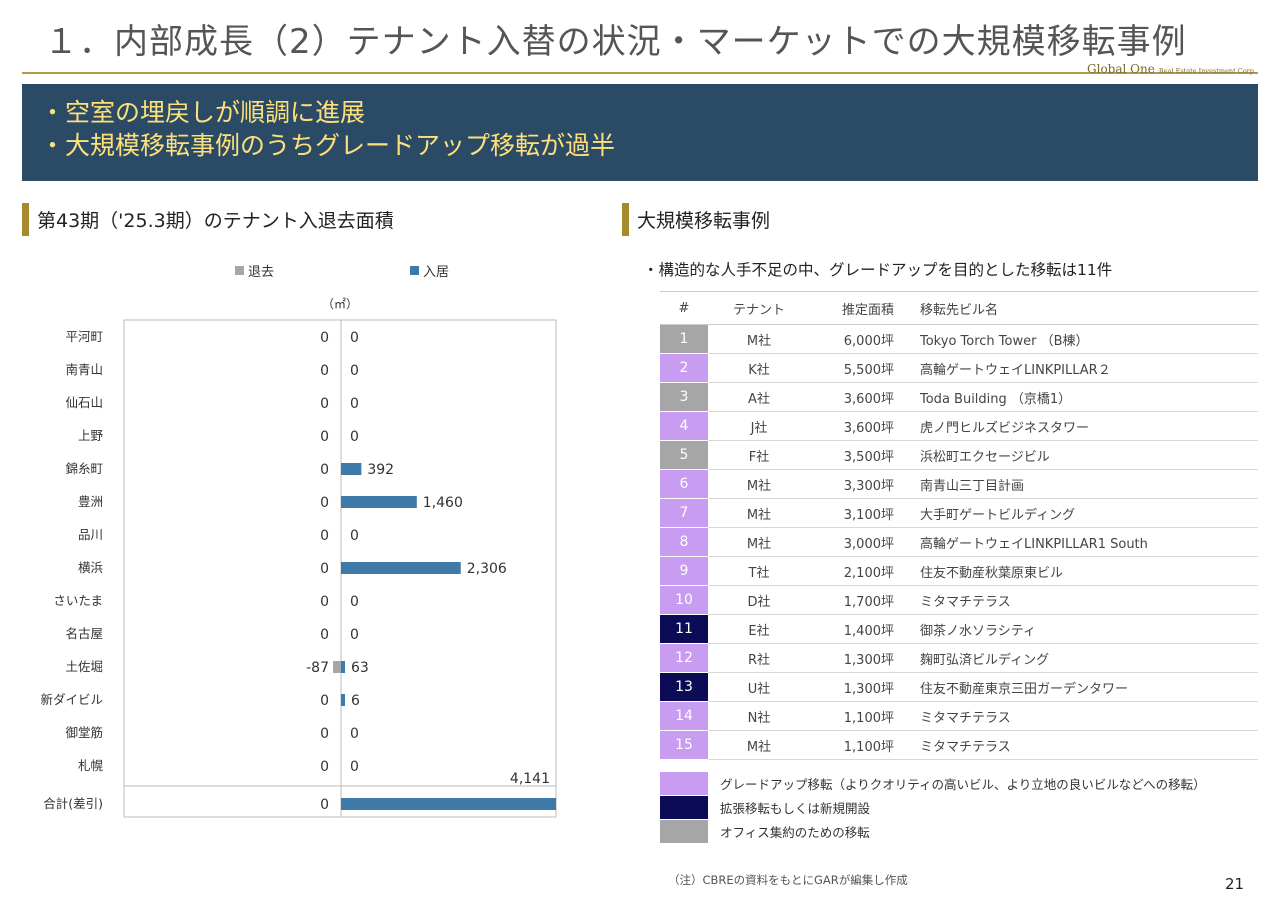  What do you see at coordinates (852, 426) in the screenshot?
I see `row-area: 3,600坪` at bounding box center [852, 426].